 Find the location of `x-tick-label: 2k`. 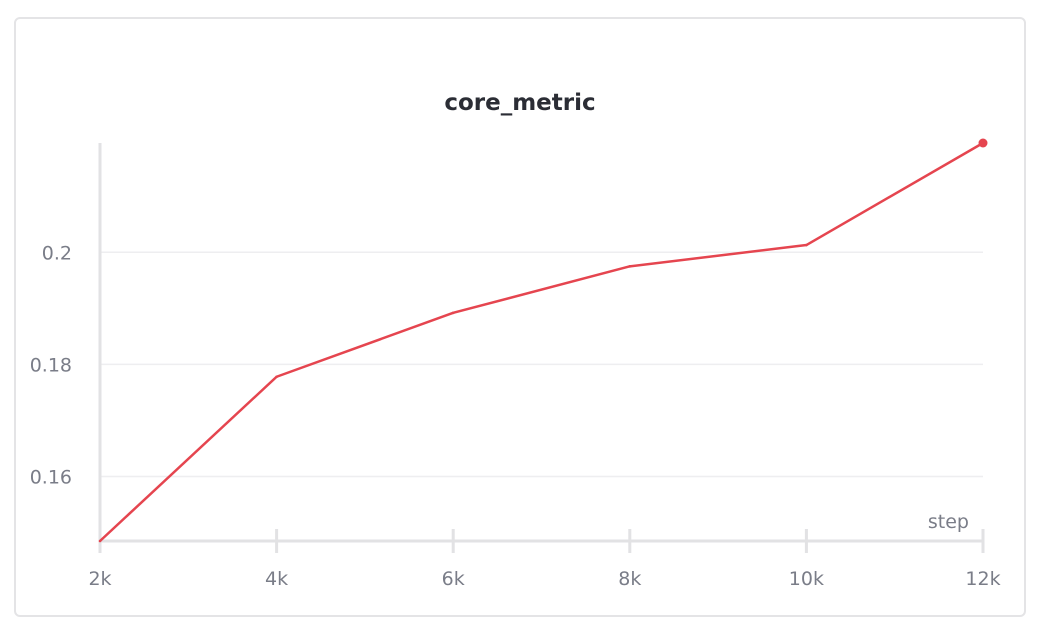

x-tick-label: 2k is located at coordinates (99, 579).